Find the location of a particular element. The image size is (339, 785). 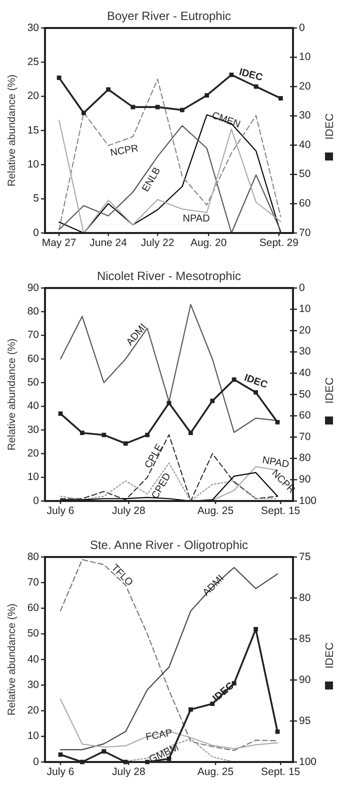

chart-title: Boyer River - Eutrophic is located at coordinates (169, 16).